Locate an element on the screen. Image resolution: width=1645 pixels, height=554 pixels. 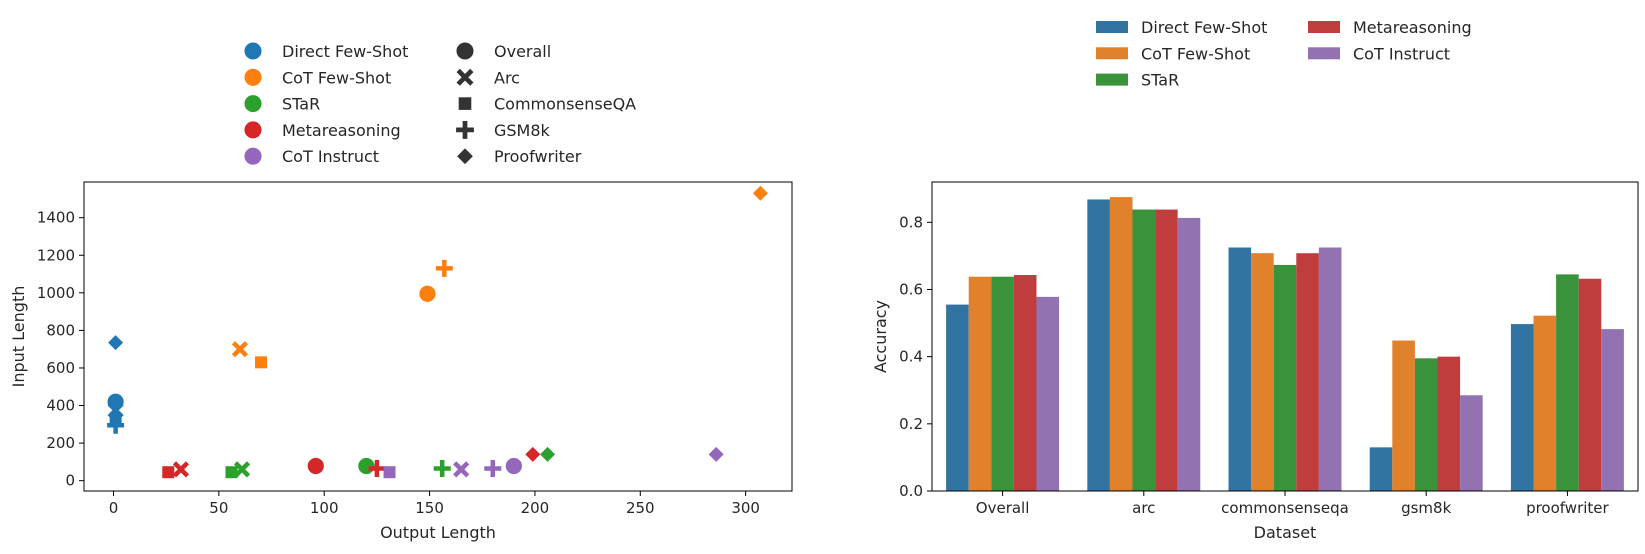
point-cot-instruct-circle is located at coordinates (513, 466).